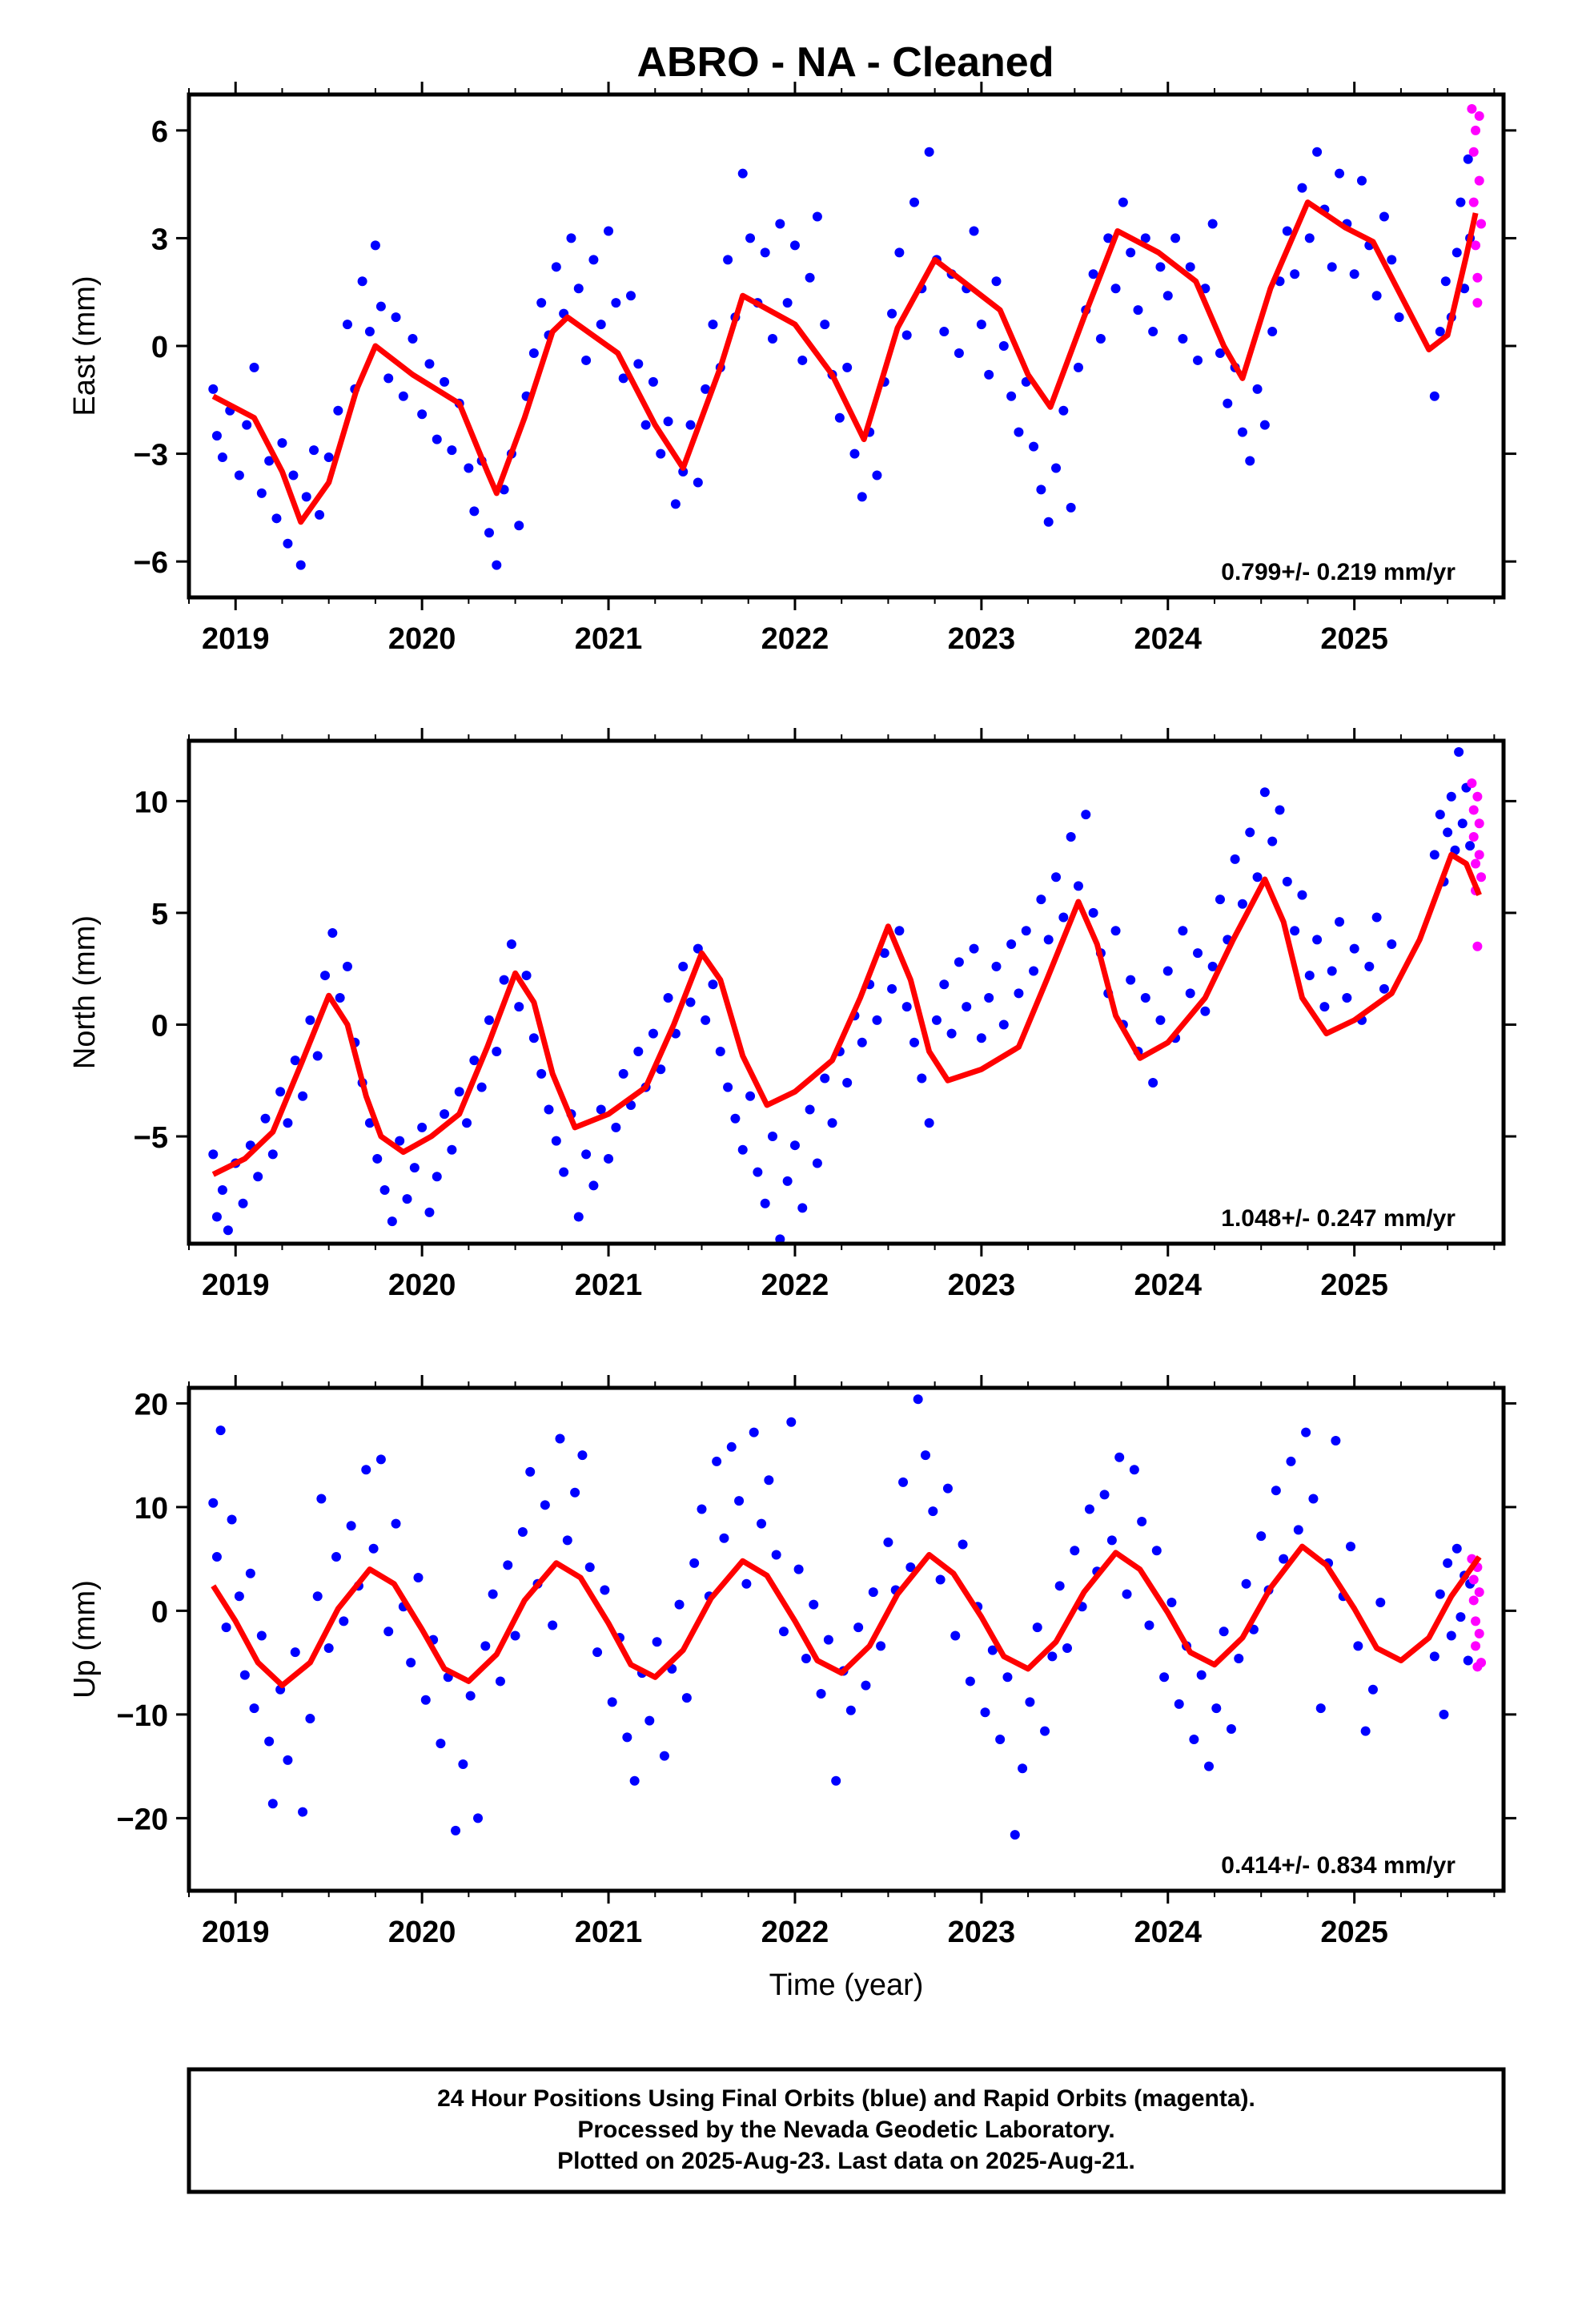 The height and width of the screenshot is (2324, 1582). Describe the element at coordinates (1338, 572) in the screenshot. I see `velocity-annotation: 0.799+/- 0.219 mm/yr` at that location.